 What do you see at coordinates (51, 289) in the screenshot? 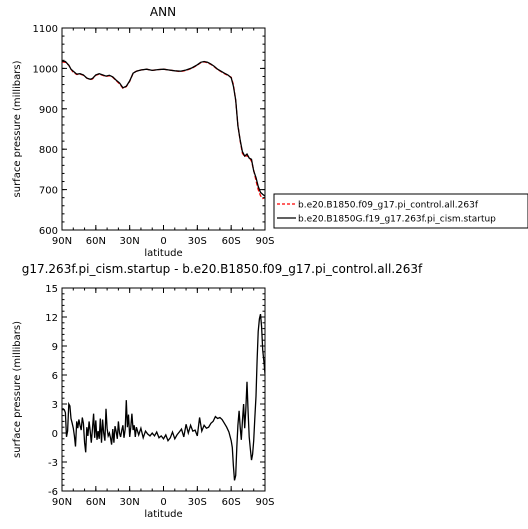
I see `y-tick-label: 15` at bounding box center [51, 289].